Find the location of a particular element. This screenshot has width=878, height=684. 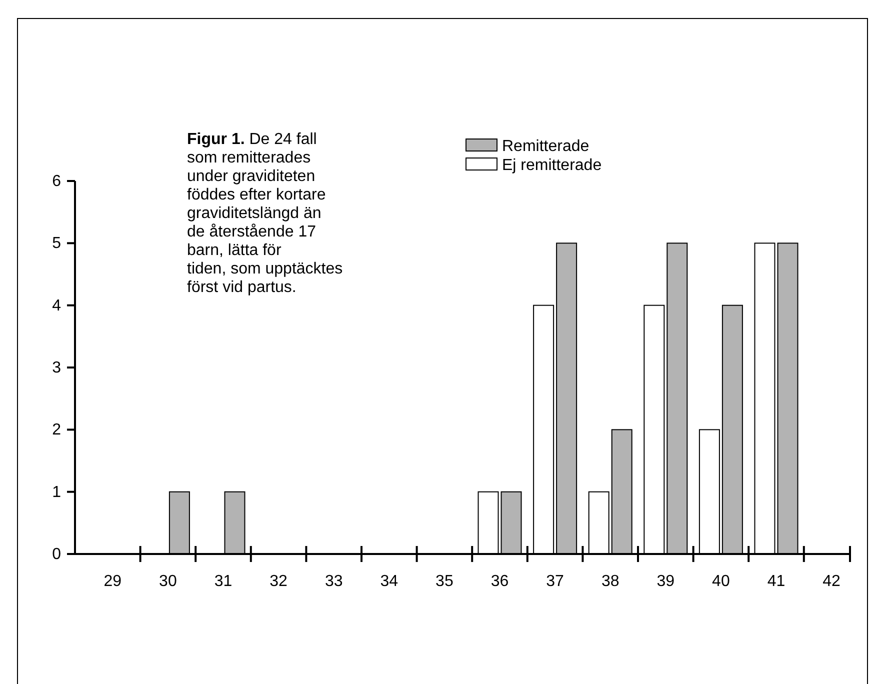

y-tick-label: 0 is located at coordinates (57, 554).